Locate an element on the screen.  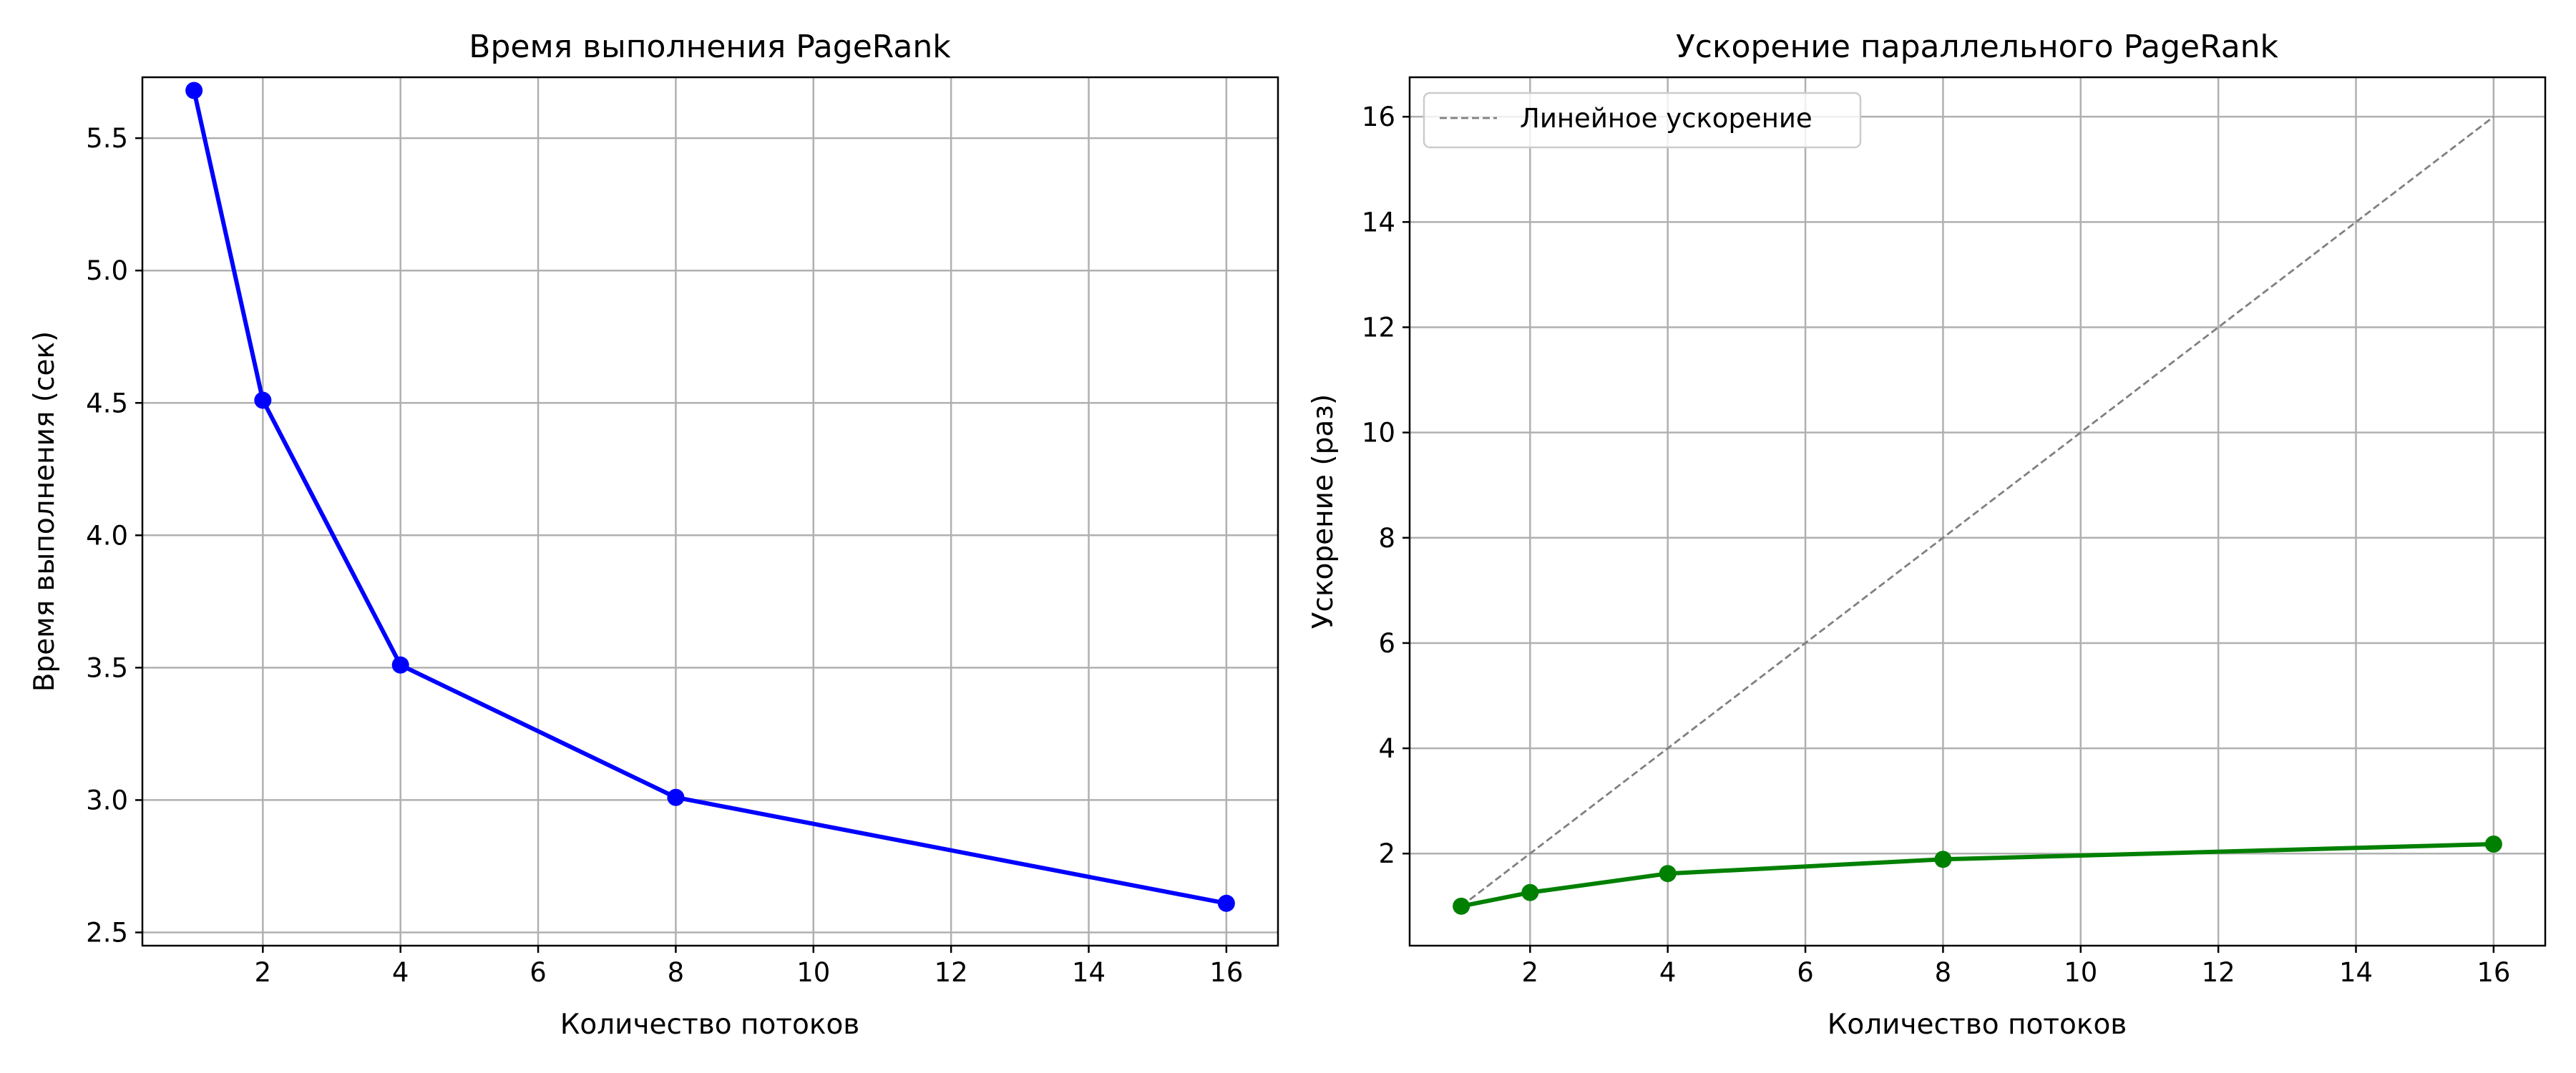
y-tick-label: 4 is located at coordinates (1386, 748).